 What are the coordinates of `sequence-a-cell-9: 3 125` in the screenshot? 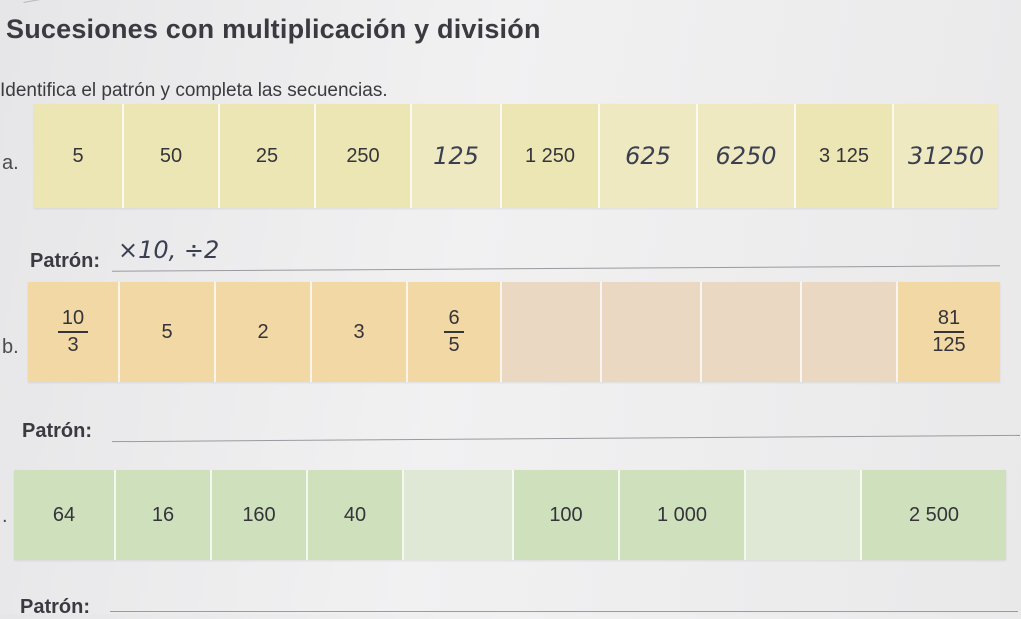 It's located at (845, 156).